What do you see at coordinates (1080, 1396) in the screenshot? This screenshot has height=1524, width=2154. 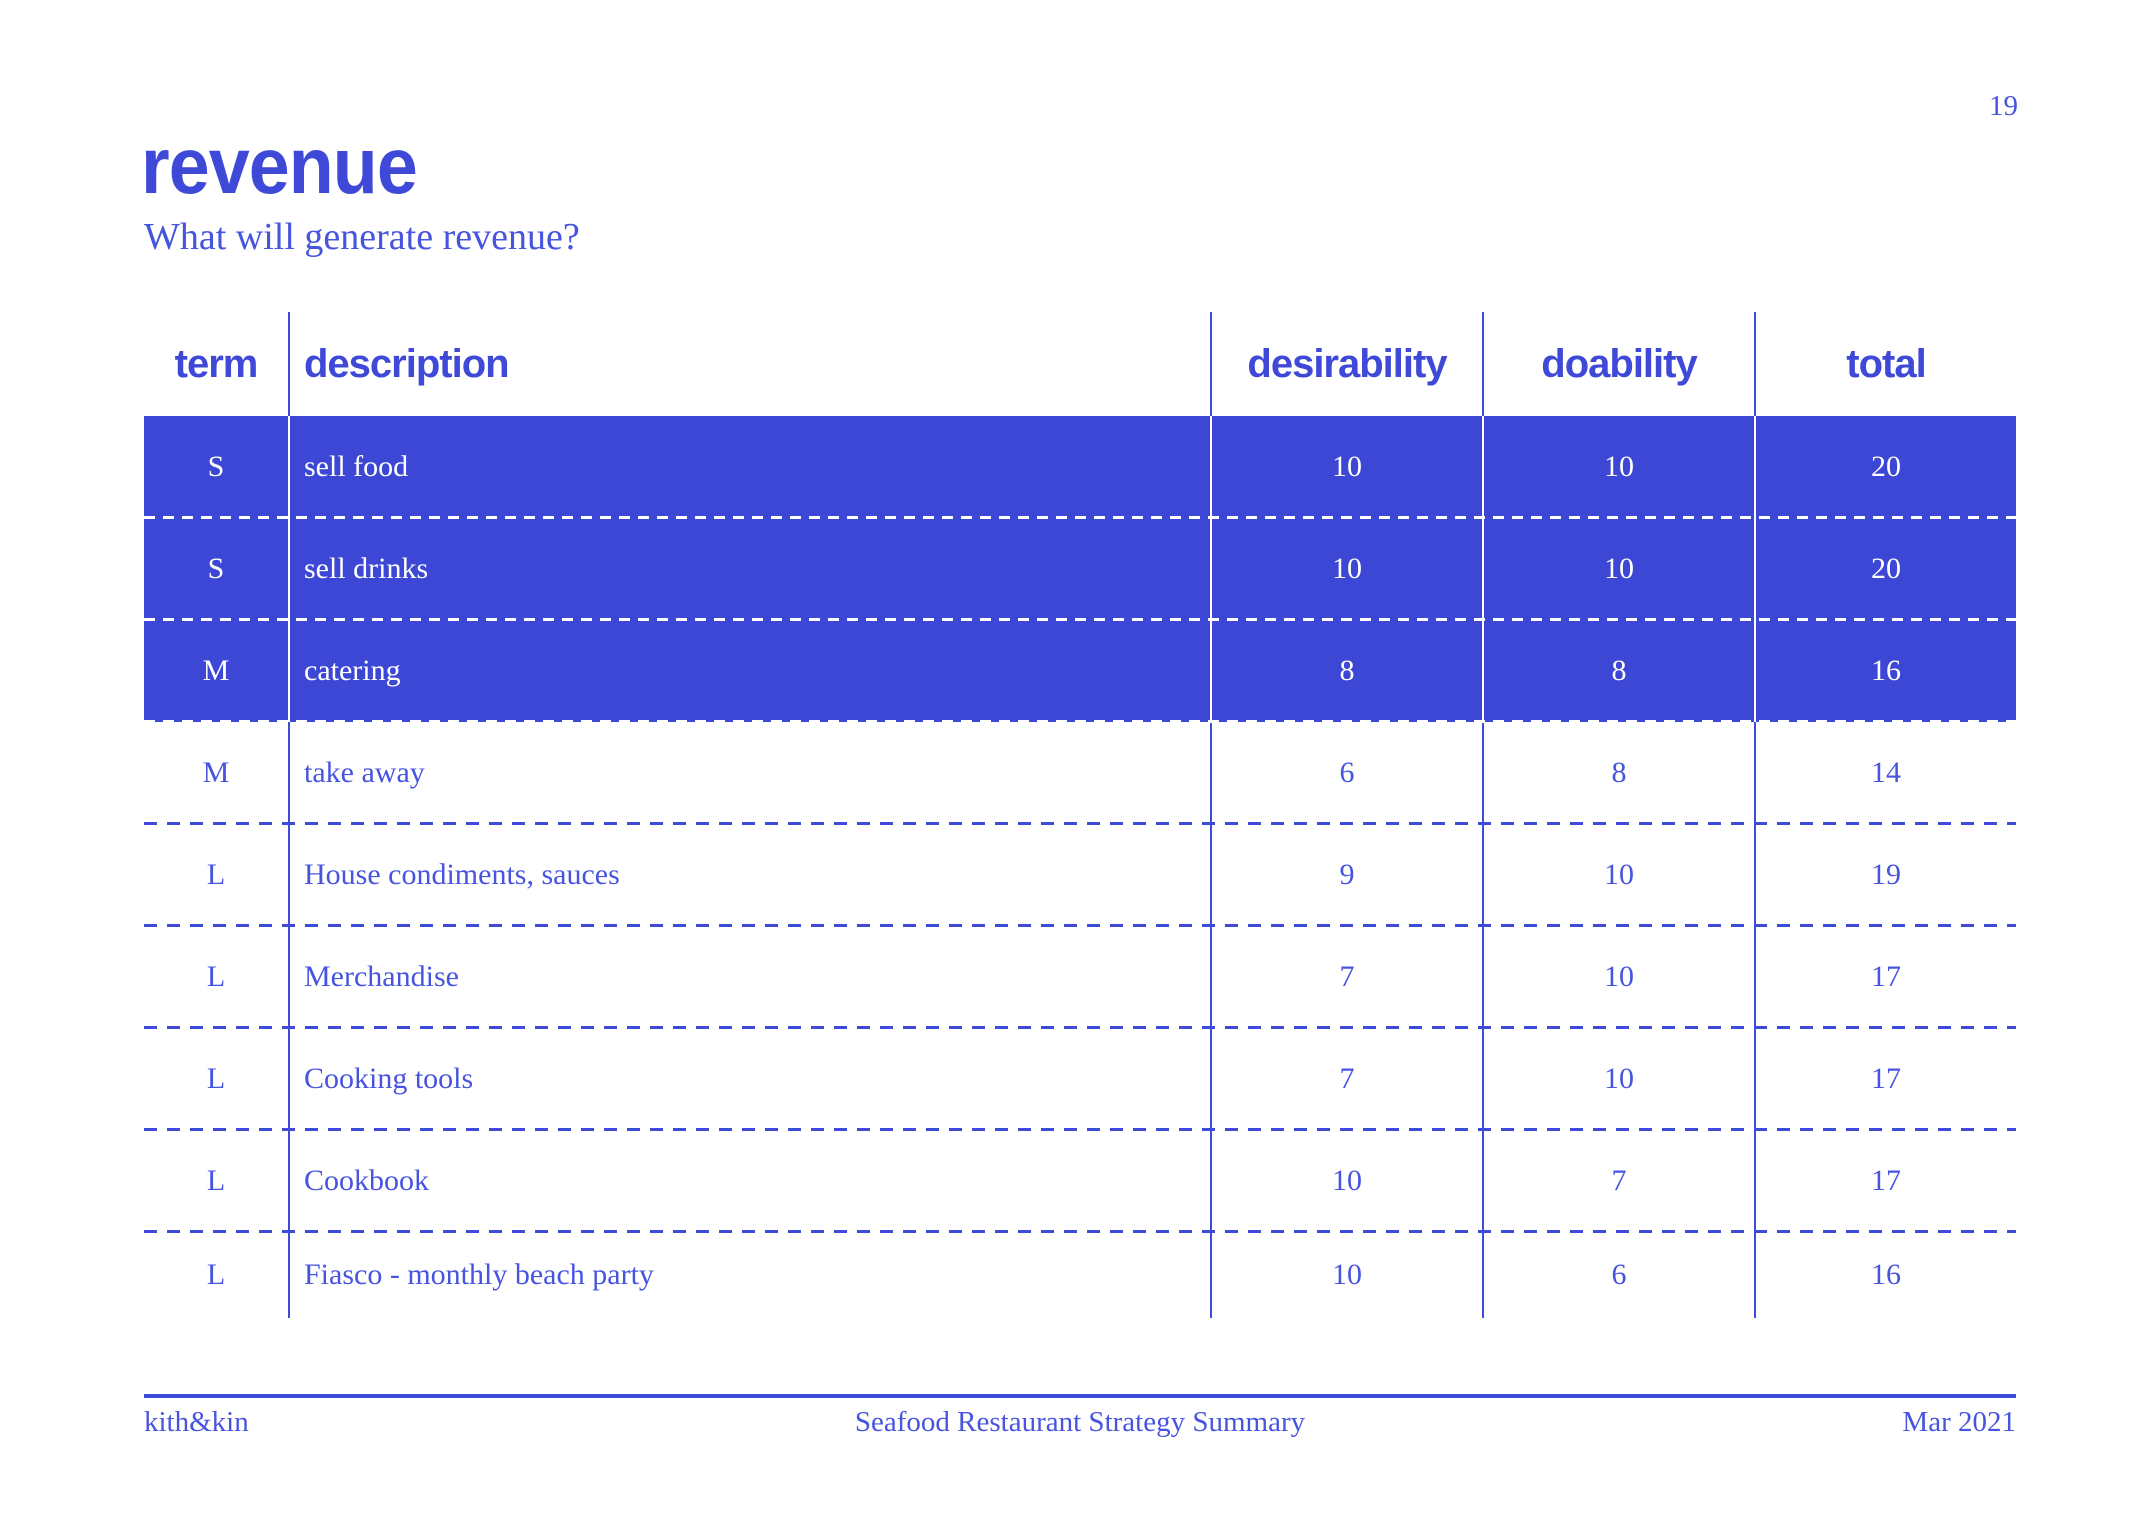 I see `footer-divider` at bounding box center [1080, 1396].